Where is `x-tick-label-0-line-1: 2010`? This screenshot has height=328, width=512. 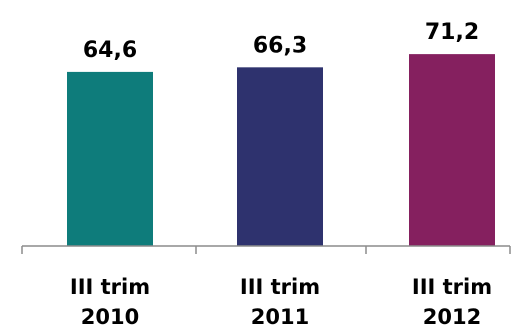 x-tick-label-0-line-1: 2010 is located at coordinates (110, 316).